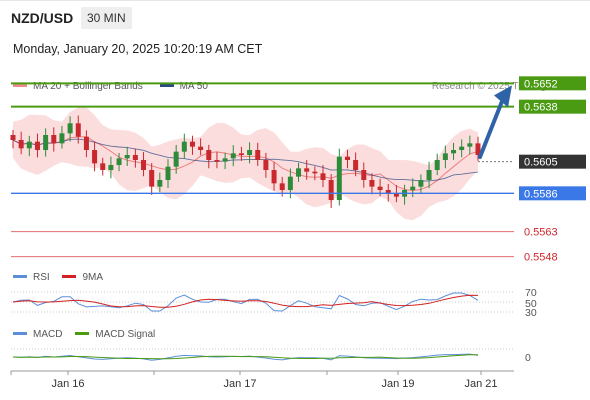 Image resolution: width=590 pixels, height=400 pixels. I want to click on rsi-line, so click(245, 302).